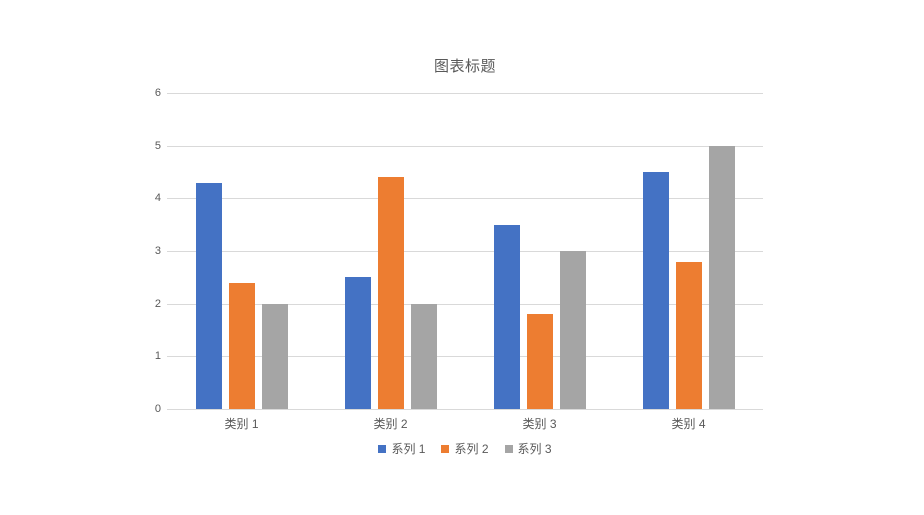 The image size is (924, 515). I want to click on legend-item-series1: 系列 1, so click(401, 448).